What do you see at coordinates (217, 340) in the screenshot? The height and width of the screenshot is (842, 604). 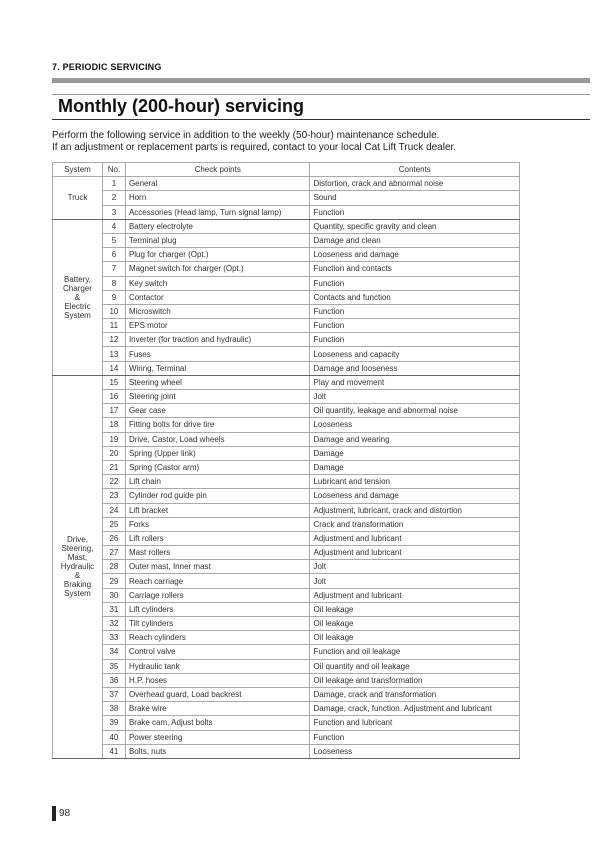 I see `check-point-cell: Inverter (for traction and hydraulic)` at bounding box center [217, 340].